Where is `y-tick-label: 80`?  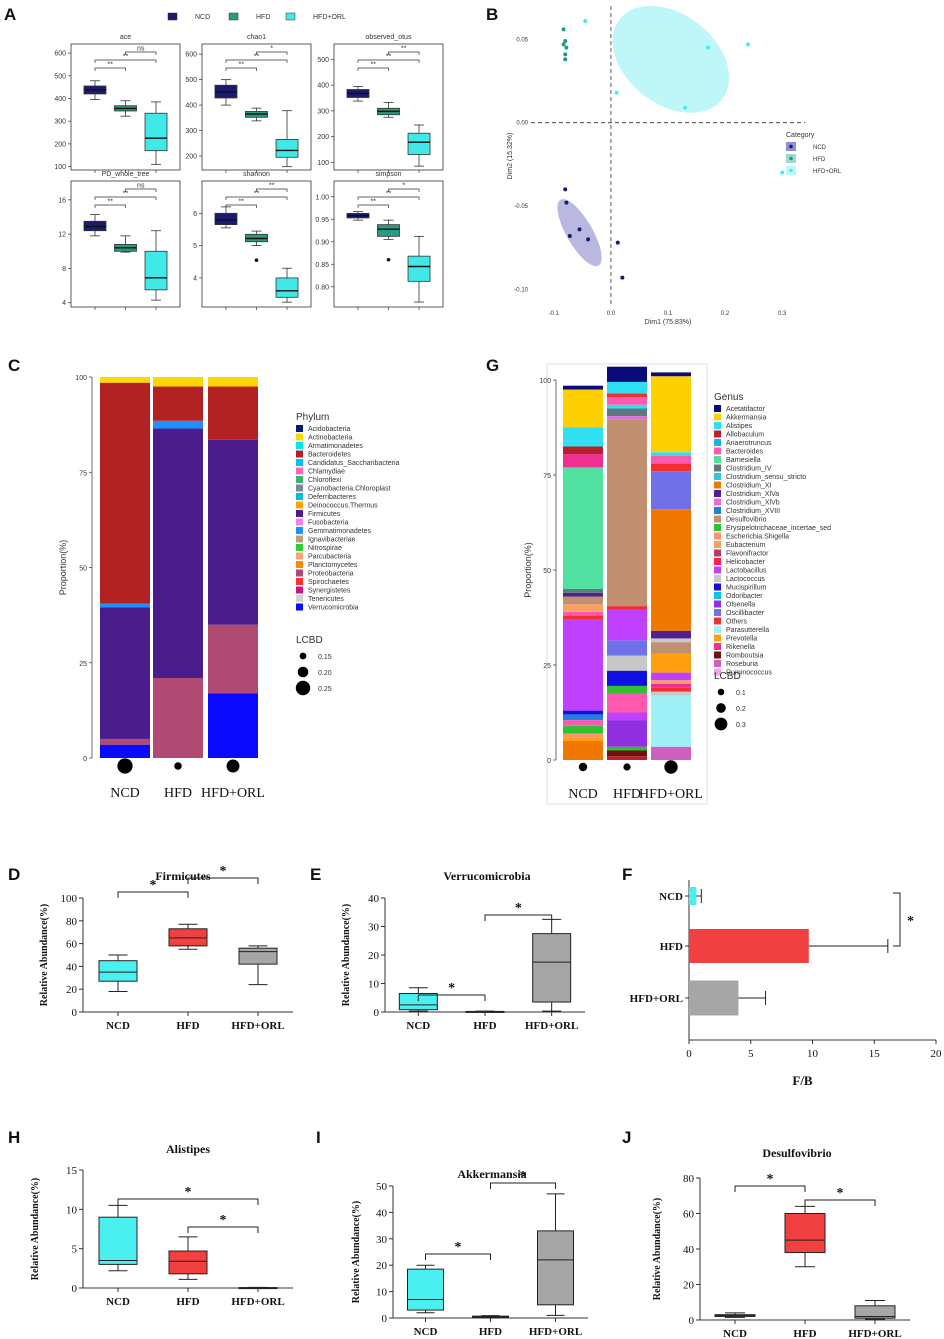 y-tick-label: 80 is located at coordinates (689, 1179).